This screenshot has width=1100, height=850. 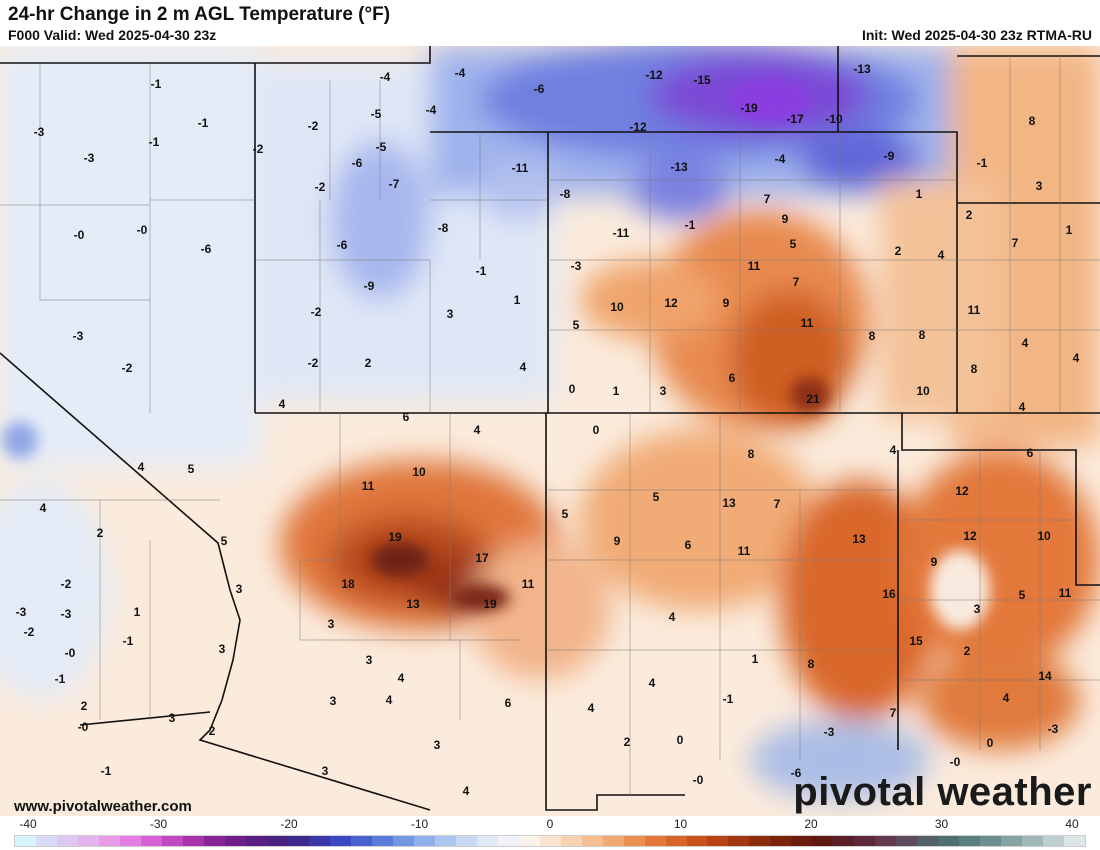 What do you see at coordinates (28, 824) in the screenshot?
I see `colorbar-tick-label: -40` at bounding box center [28, 824].